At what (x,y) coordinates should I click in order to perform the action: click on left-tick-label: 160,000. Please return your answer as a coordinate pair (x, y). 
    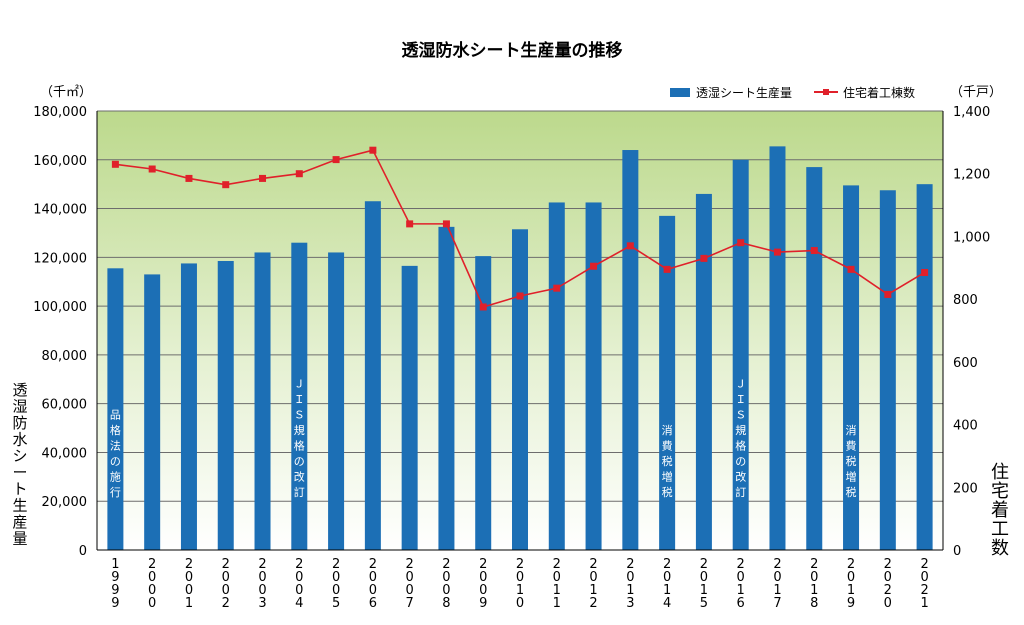
    Looking at the image, I should click on (60, 161).